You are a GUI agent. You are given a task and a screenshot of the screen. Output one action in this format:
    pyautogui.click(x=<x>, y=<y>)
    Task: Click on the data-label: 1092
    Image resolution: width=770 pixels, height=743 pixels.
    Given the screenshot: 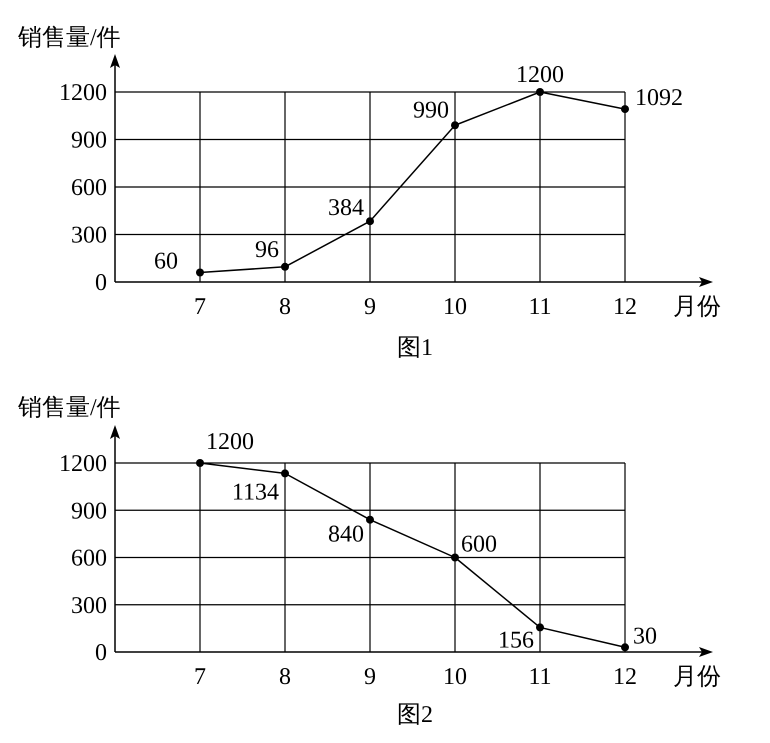 What is the action you would take?
    pyautogui.click(x=659, y=98)
    